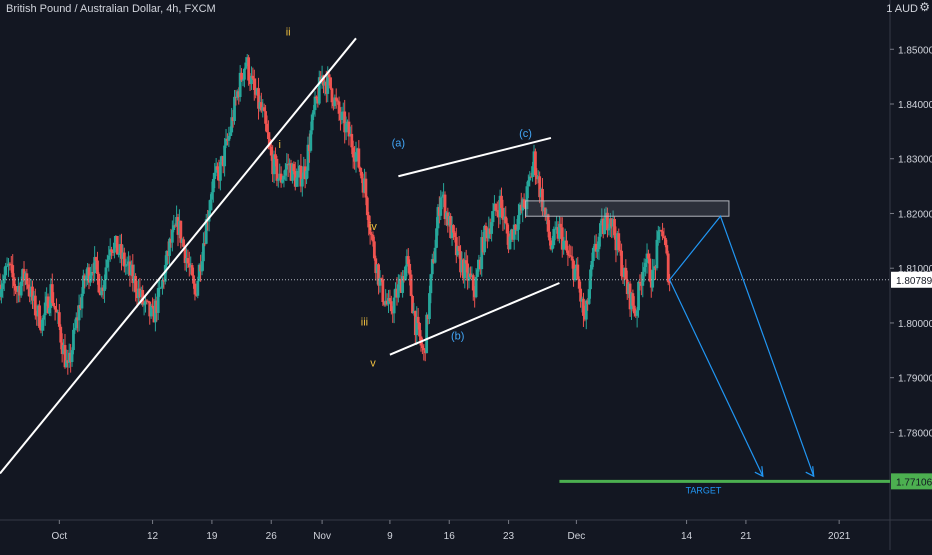 This screenshot has height=555, width=932. I want to click on last-price-badge, so click(911, 279).